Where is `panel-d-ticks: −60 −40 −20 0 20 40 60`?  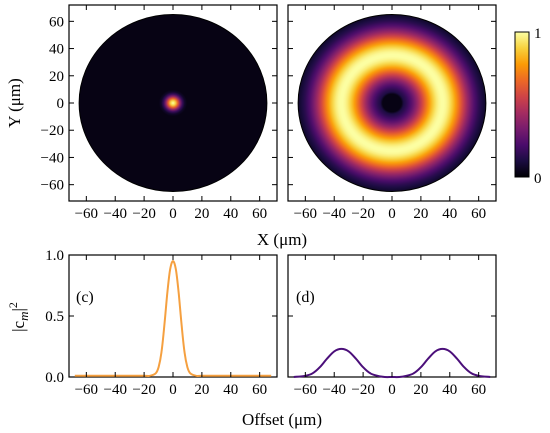 panel-d-ticks: −60 −40 −20 0 20 40 60 is located at coordinates (392, 326).